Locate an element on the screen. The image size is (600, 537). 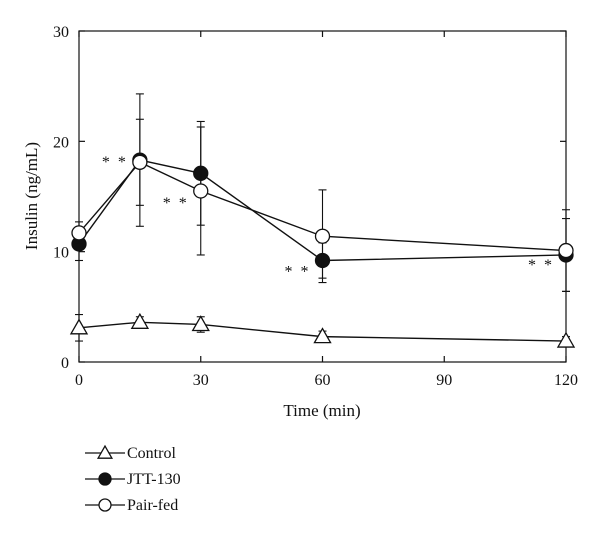
y-tick-label: 20 is located at coordinates (61, 142).